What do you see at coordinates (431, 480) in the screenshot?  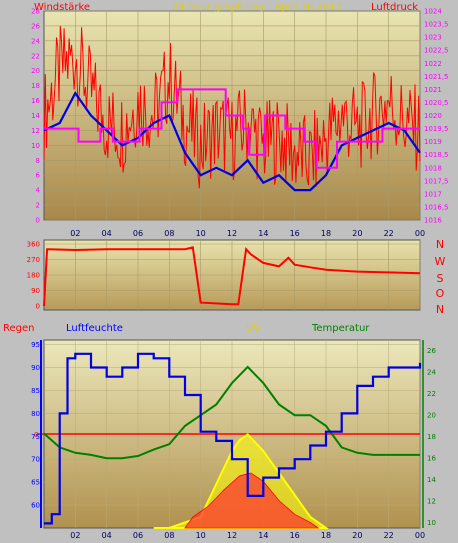 I see `y-right-tick-label: 14` at bounding box center [431, 480].